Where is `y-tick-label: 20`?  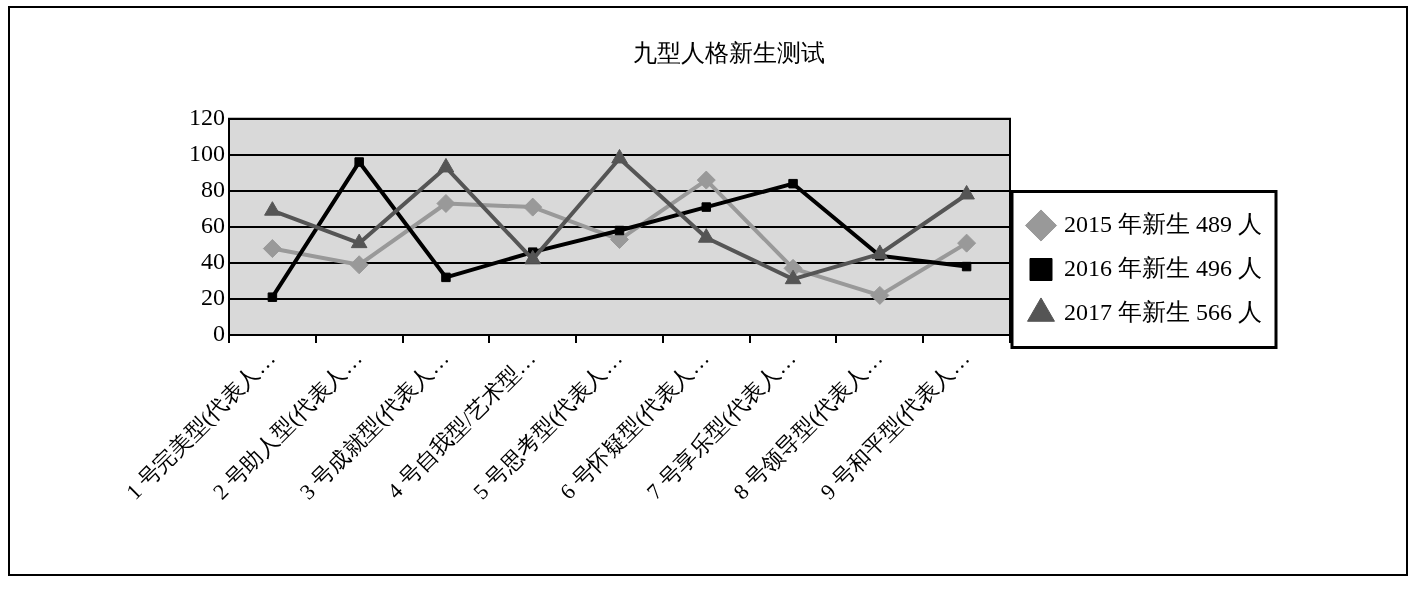 y-tick-label: 20 is located at coordinates (213, 297).